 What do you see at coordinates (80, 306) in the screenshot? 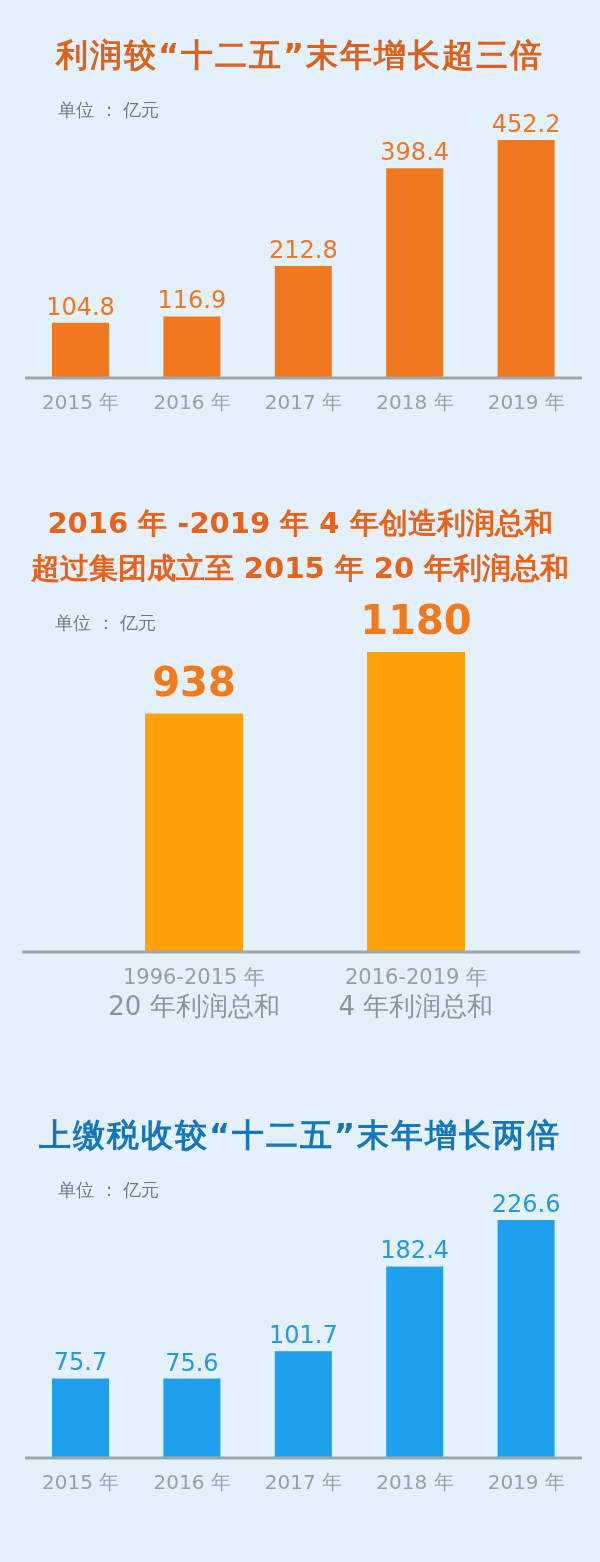
I see `data-label: 104.8` at bounding box center [80, 306].